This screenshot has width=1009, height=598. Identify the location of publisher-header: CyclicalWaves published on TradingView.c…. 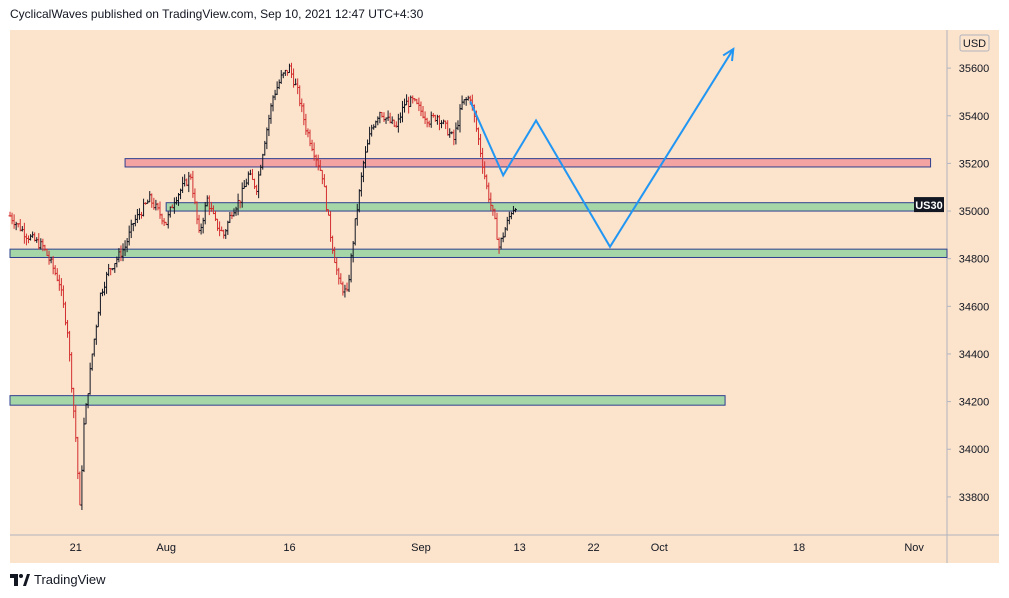
(217, 14).